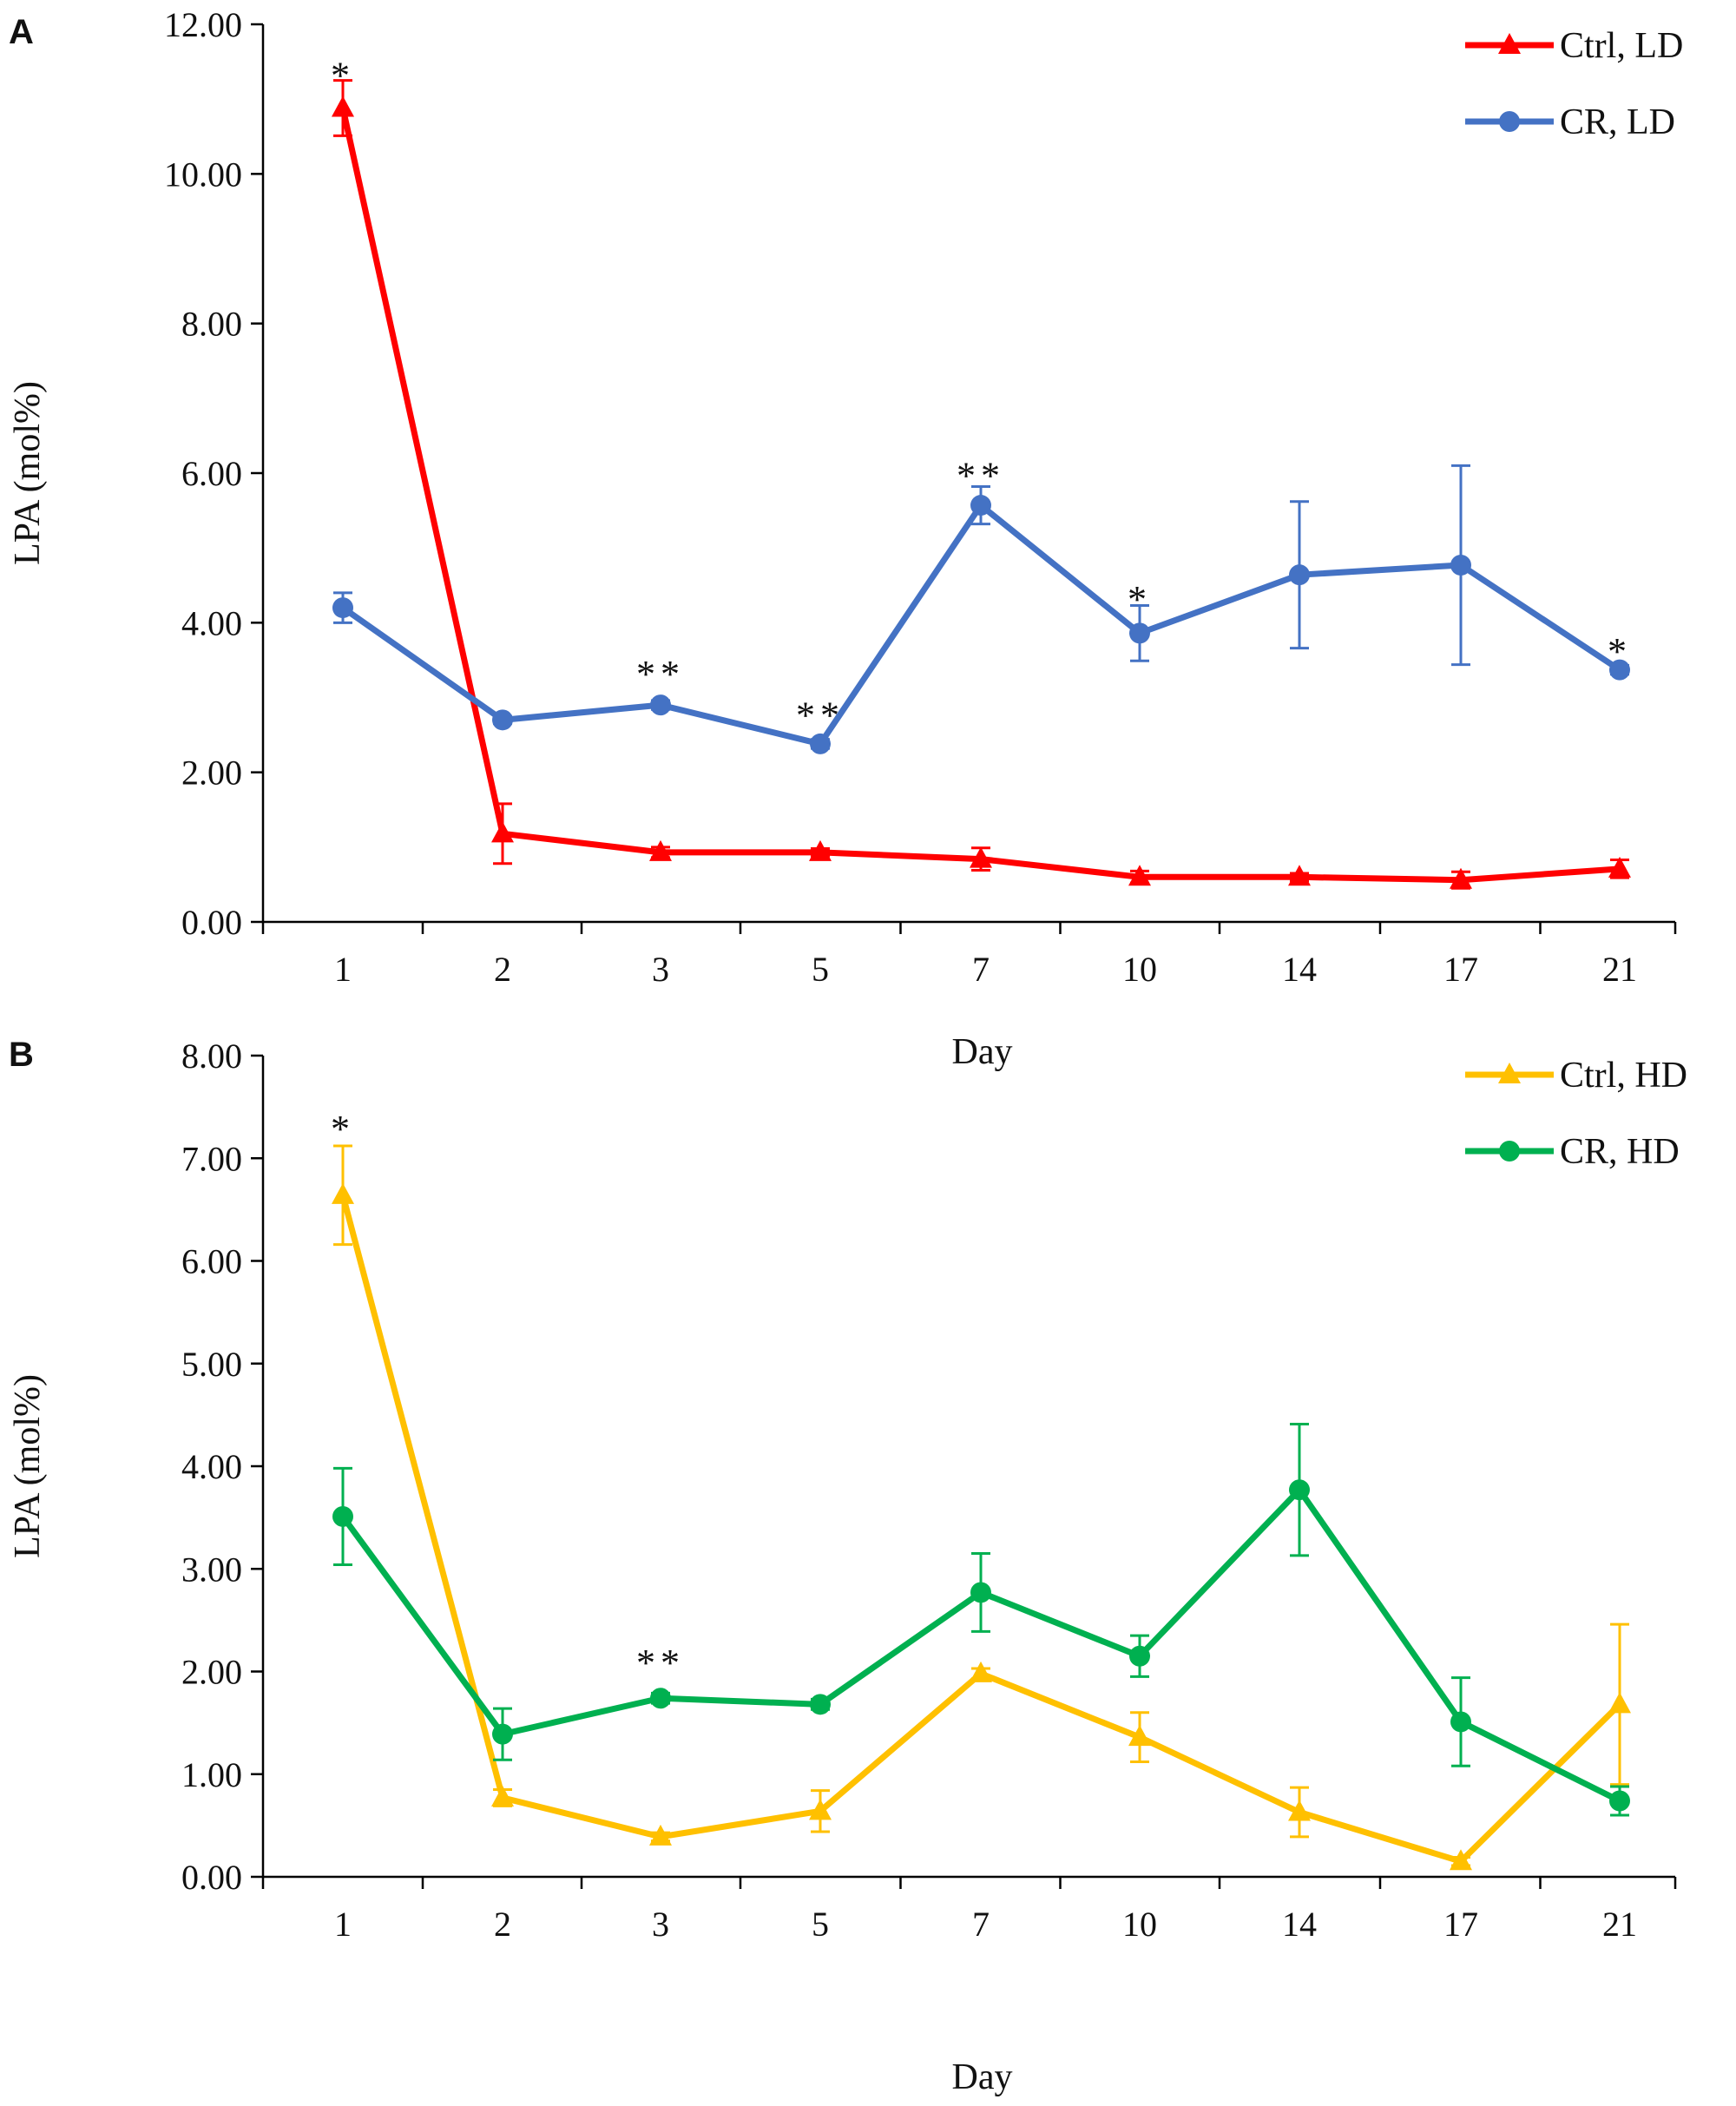 The width and height of the screenshot is (1736, 2106). What do you see at coordinates (1623, 1076) in the screenshot?
I see `legend-label: Ctrl, HD` at bounding box center [1623, 1076].